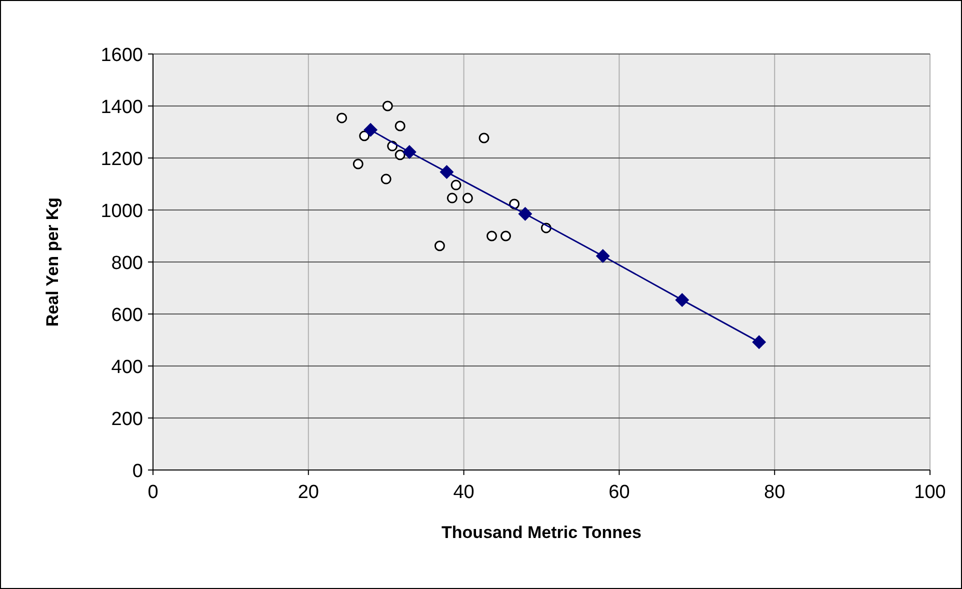 Image resolution: width=962 pixels, height=589 pixels. What do you see at coordinates (121, 211) in the screenshot?
I see `y-tick-label: 1000` at bounding box center [121, 211].